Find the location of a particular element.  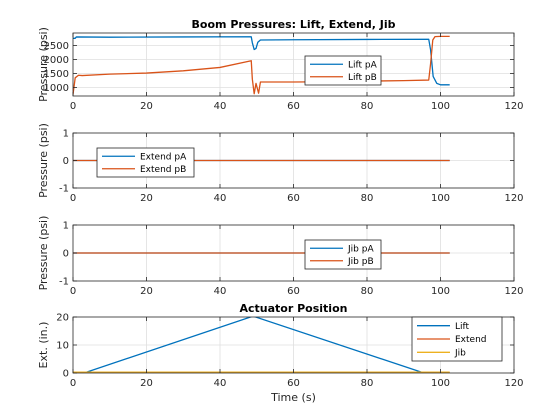

legend-label: Extend pB is located at coordinates (163, 170).